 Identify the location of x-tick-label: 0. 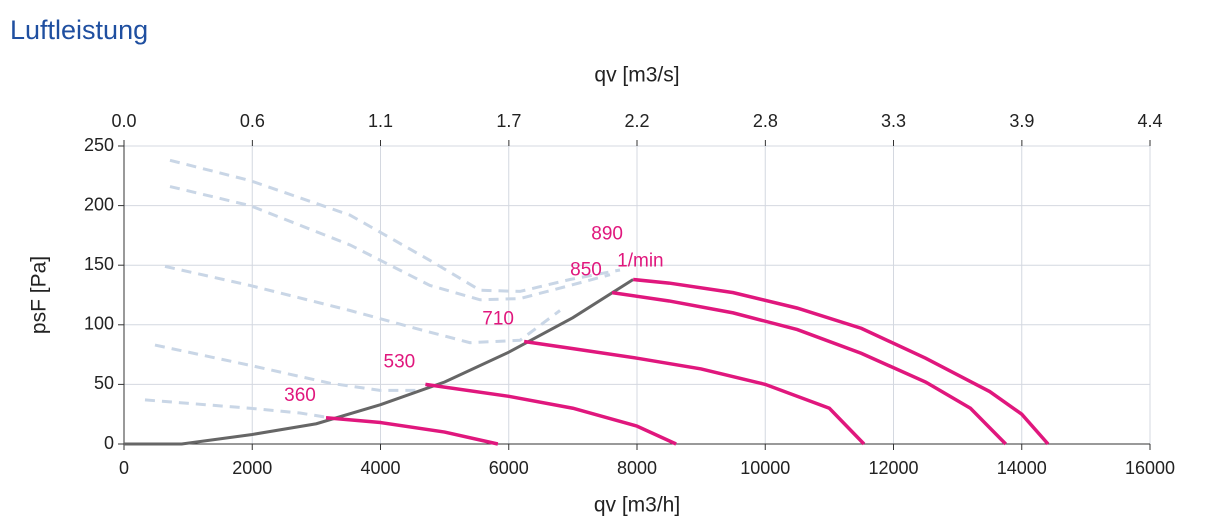
(124, 468).